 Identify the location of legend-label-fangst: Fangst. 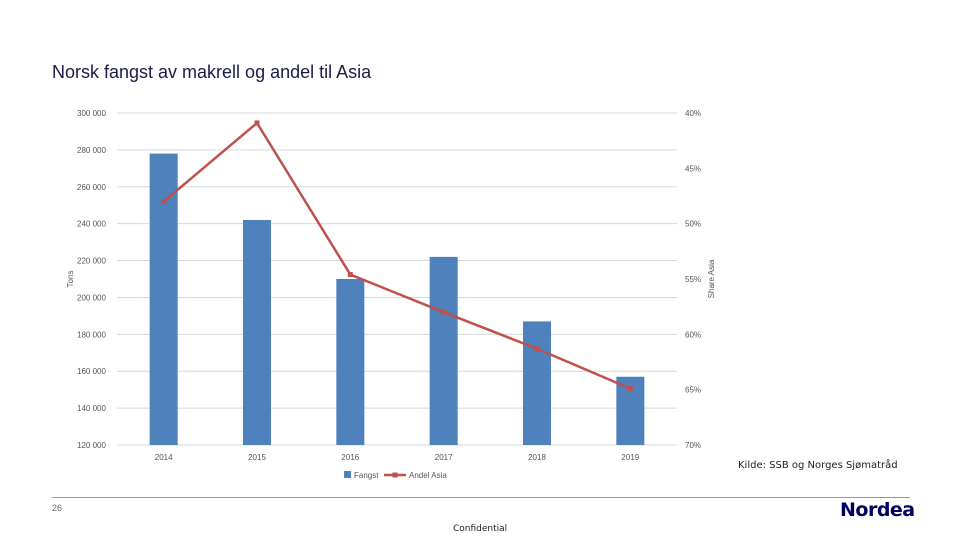
(366, 475).